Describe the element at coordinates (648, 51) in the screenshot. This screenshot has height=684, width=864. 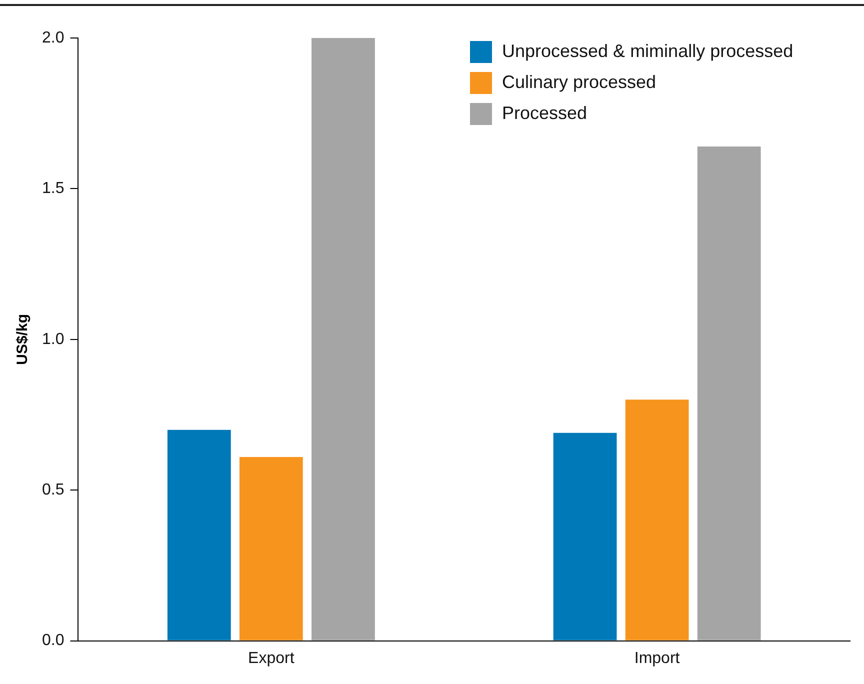
I see `legend-label: Unprocessed & miminally processed` at that location.